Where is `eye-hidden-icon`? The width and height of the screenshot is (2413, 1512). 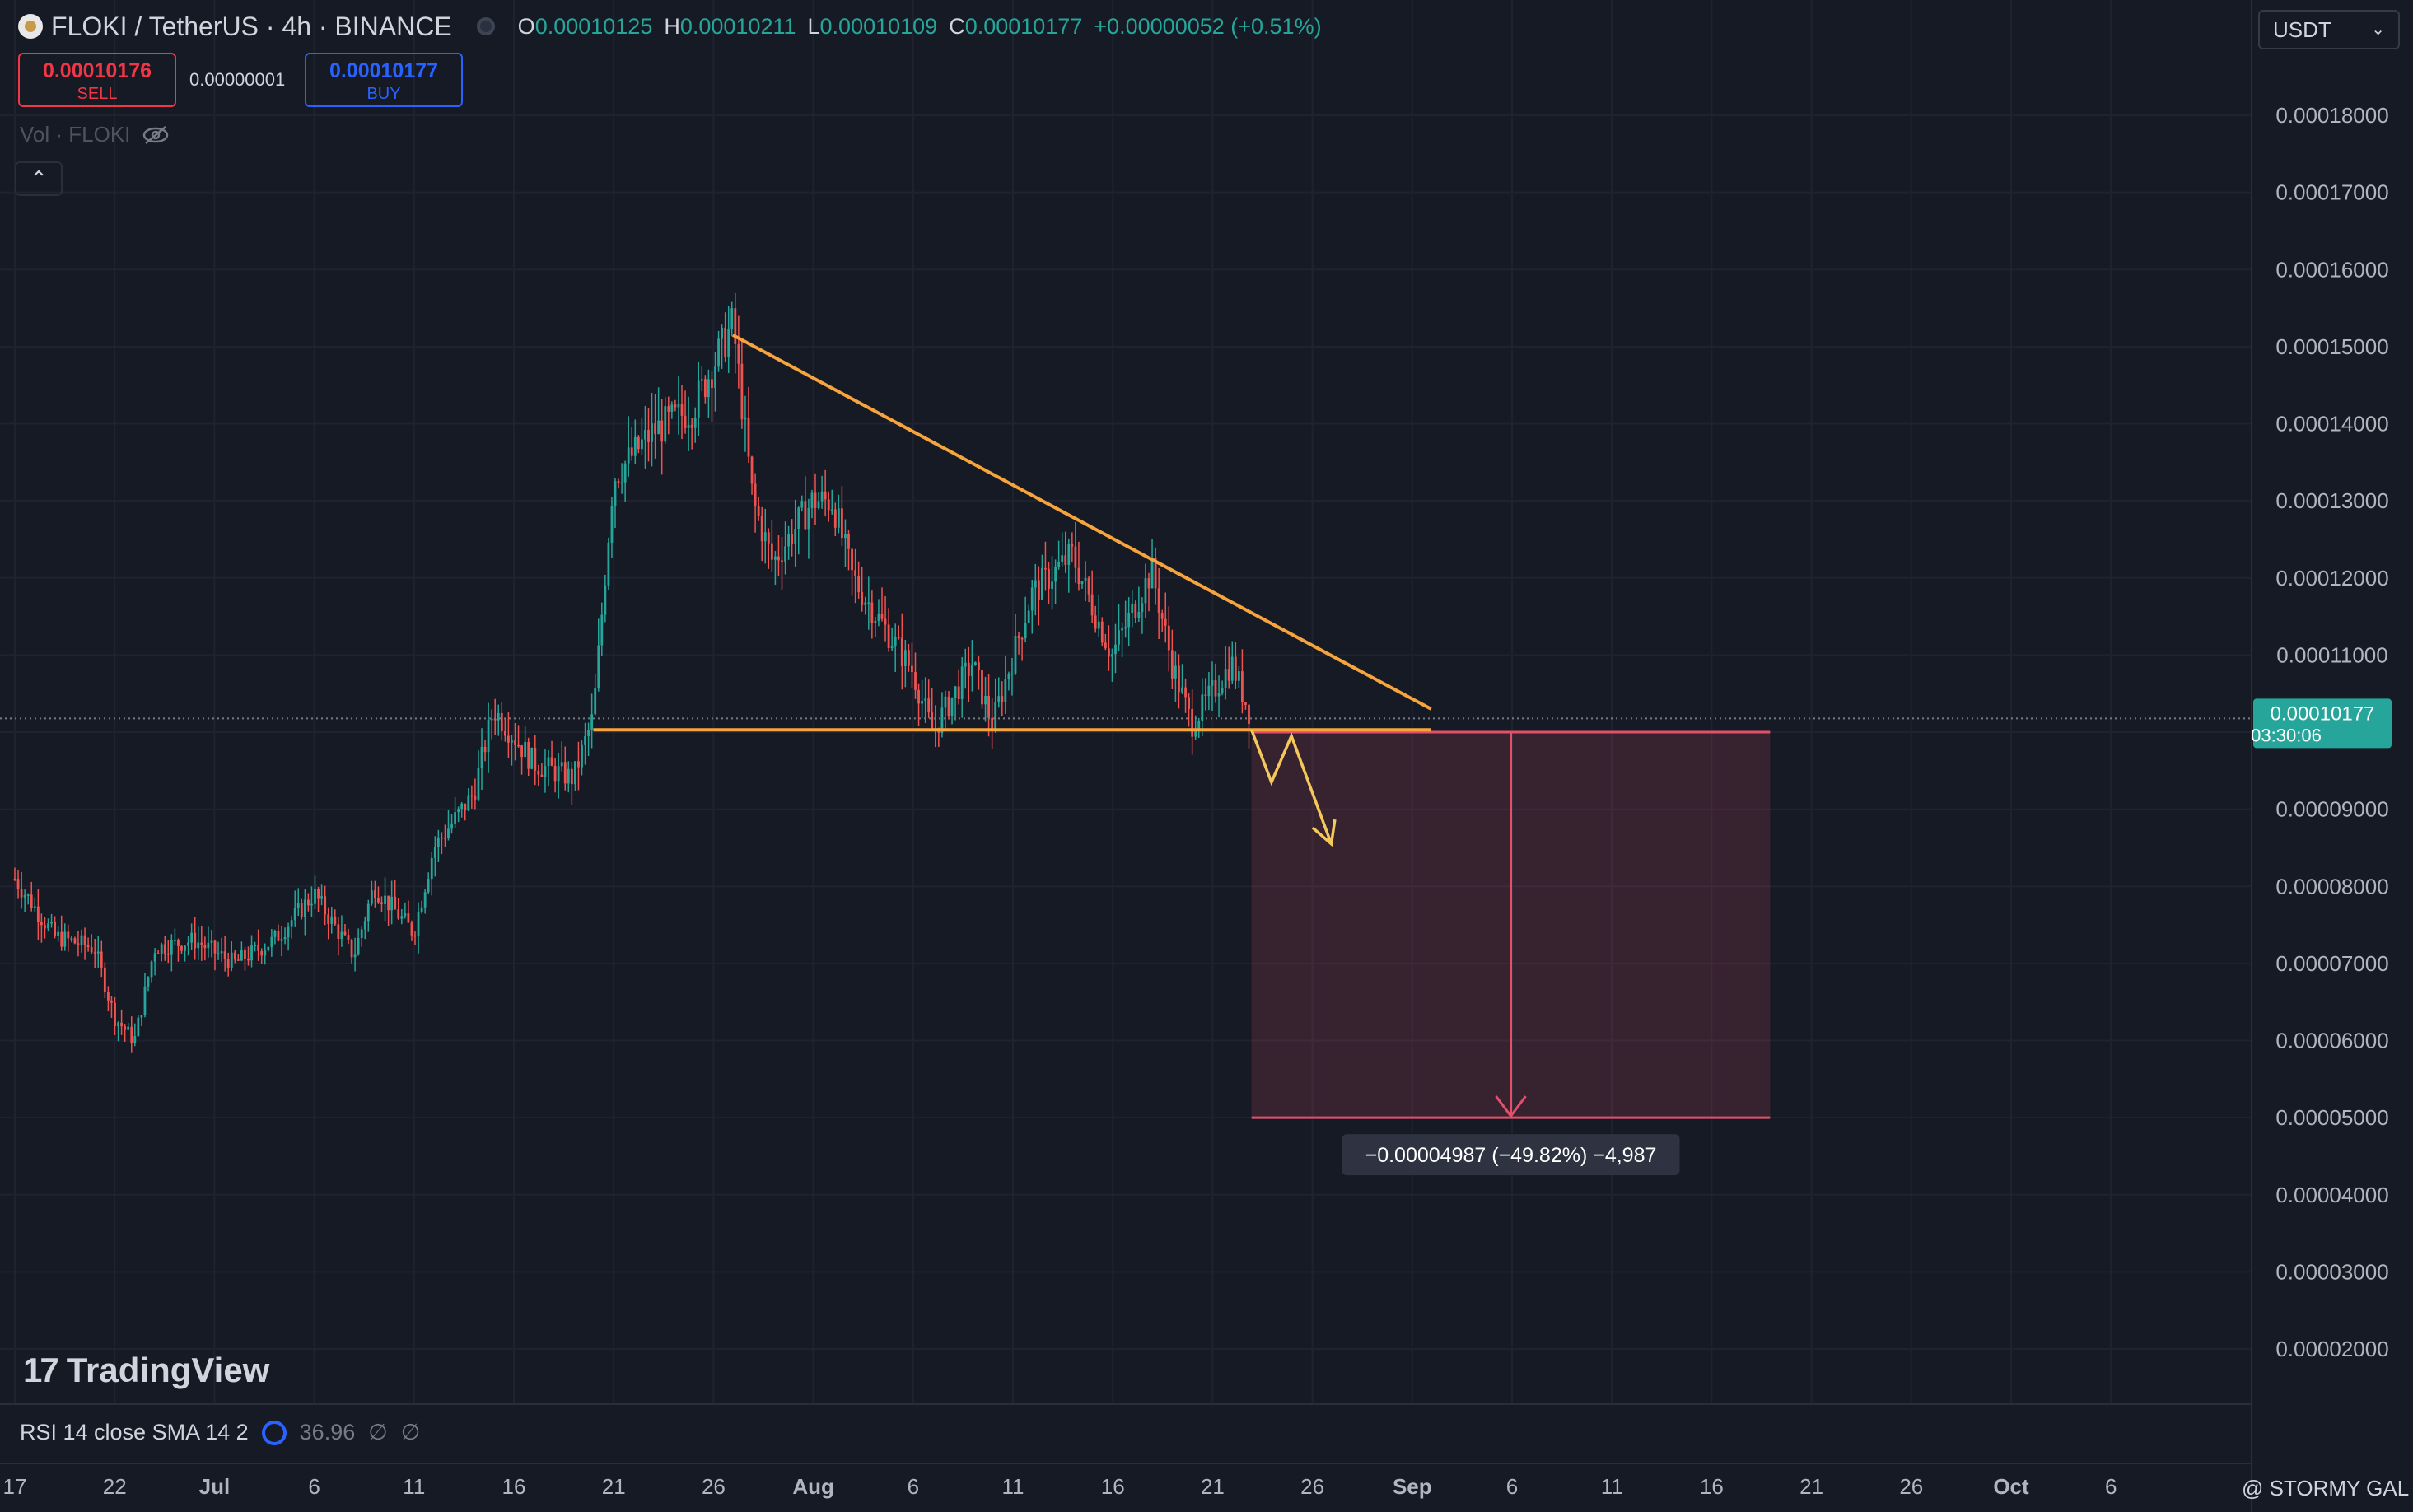
eye-hidden-icon is located at coordinates (156, 135).